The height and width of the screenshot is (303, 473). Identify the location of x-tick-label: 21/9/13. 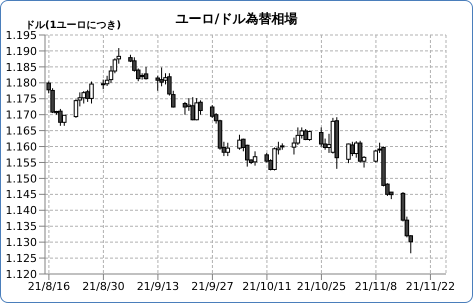
(158, 286).